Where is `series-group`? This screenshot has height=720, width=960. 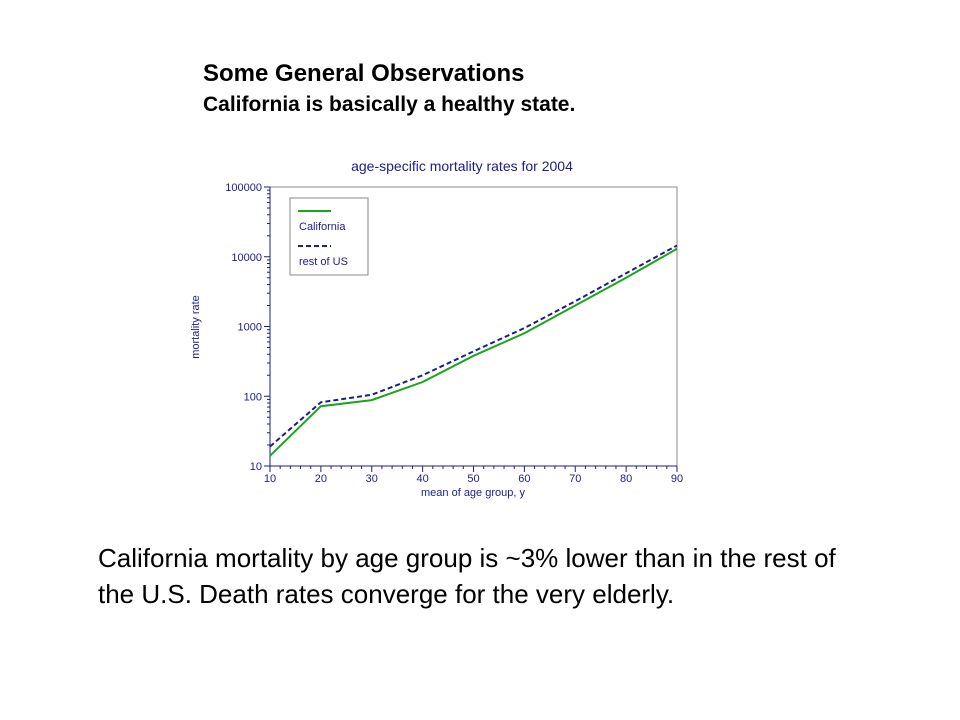
series-group is located at coordinates (473, 350).